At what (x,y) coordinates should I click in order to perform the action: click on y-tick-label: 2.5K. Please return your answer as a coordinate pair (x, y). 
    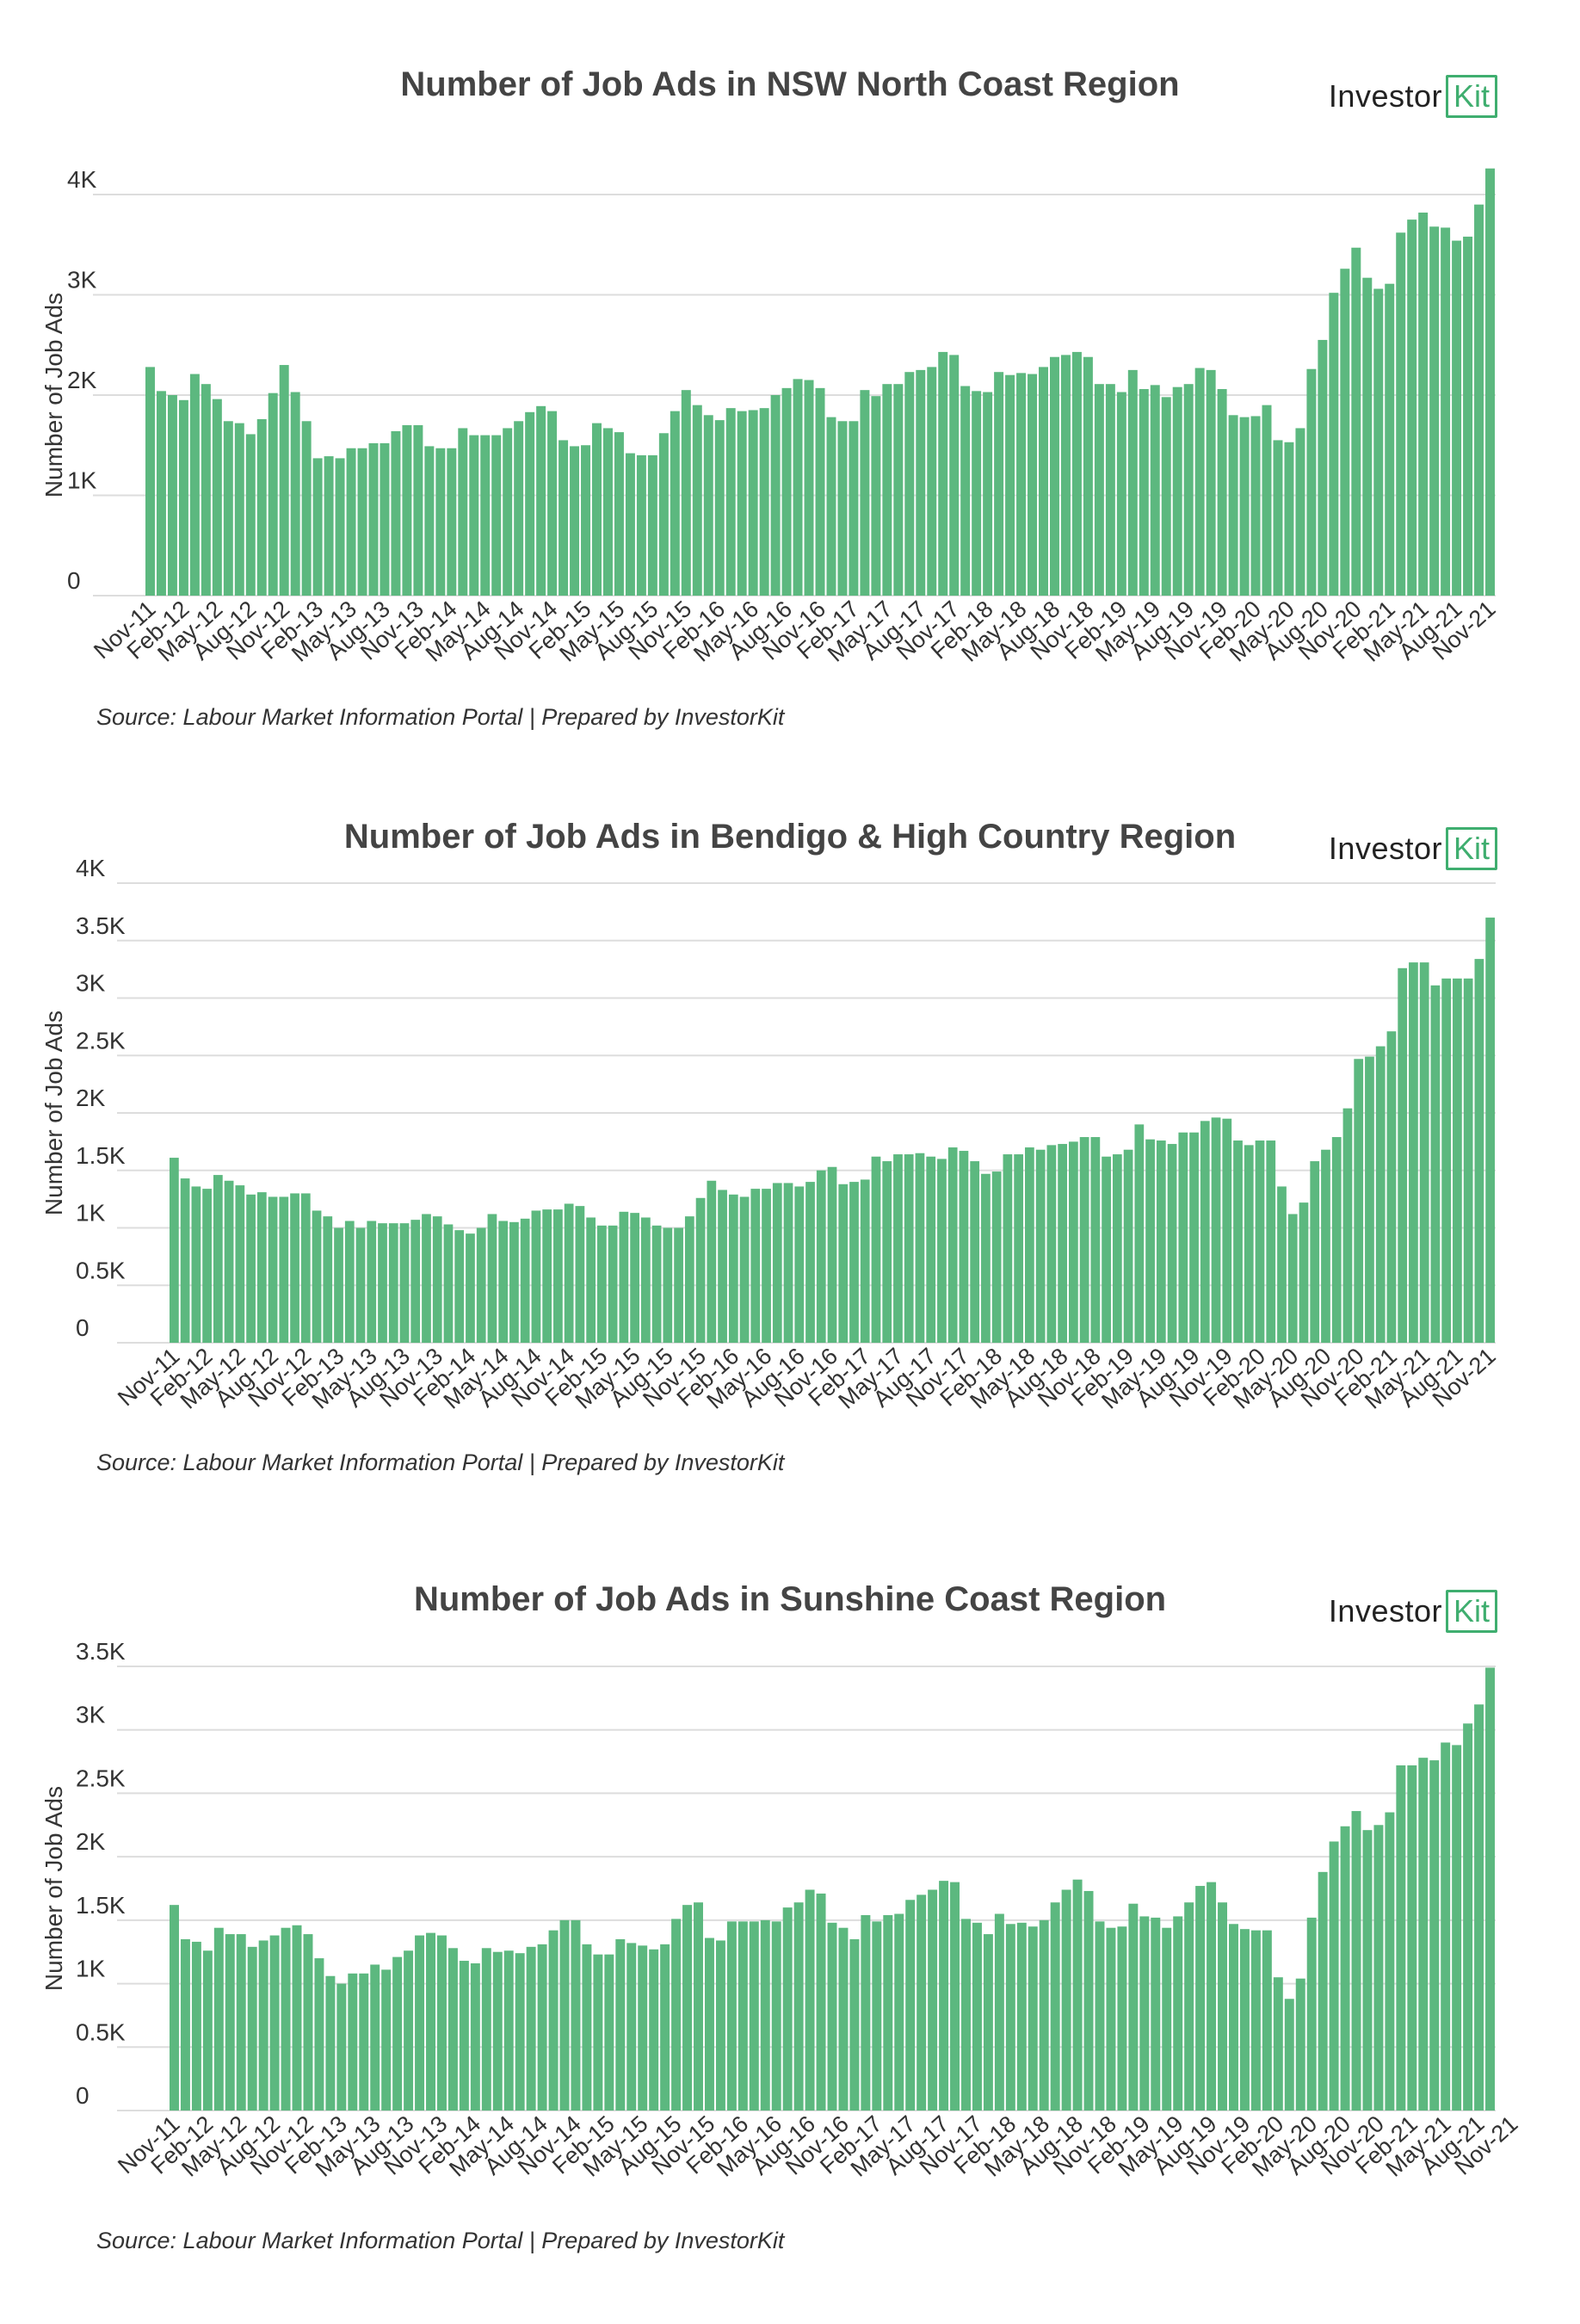
    Looking at the image, I should click on (101, 1040).